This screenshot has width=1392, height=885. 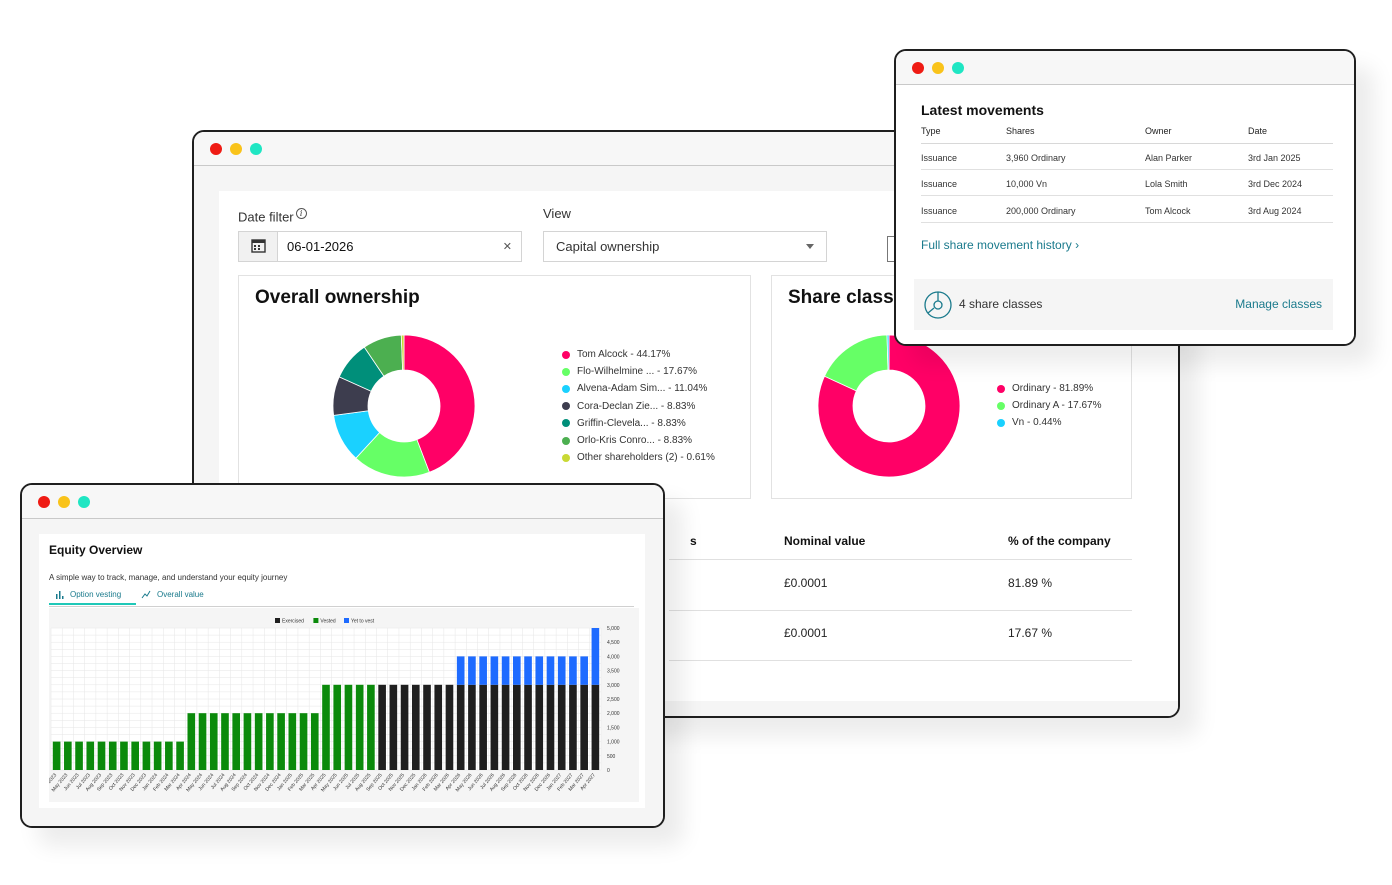 I want to click on legend-item: Griffin-Clevela... - 8.83%, so click(x=638, y=423).